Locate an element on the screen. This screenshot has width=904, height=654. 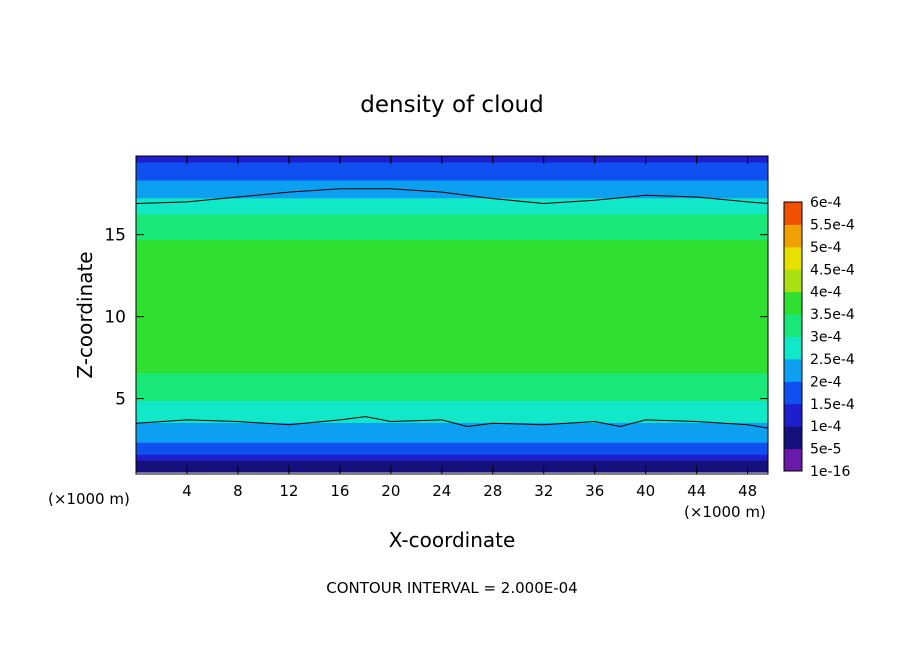
x-tick-label: 28 is located at coordinates (492, 491).